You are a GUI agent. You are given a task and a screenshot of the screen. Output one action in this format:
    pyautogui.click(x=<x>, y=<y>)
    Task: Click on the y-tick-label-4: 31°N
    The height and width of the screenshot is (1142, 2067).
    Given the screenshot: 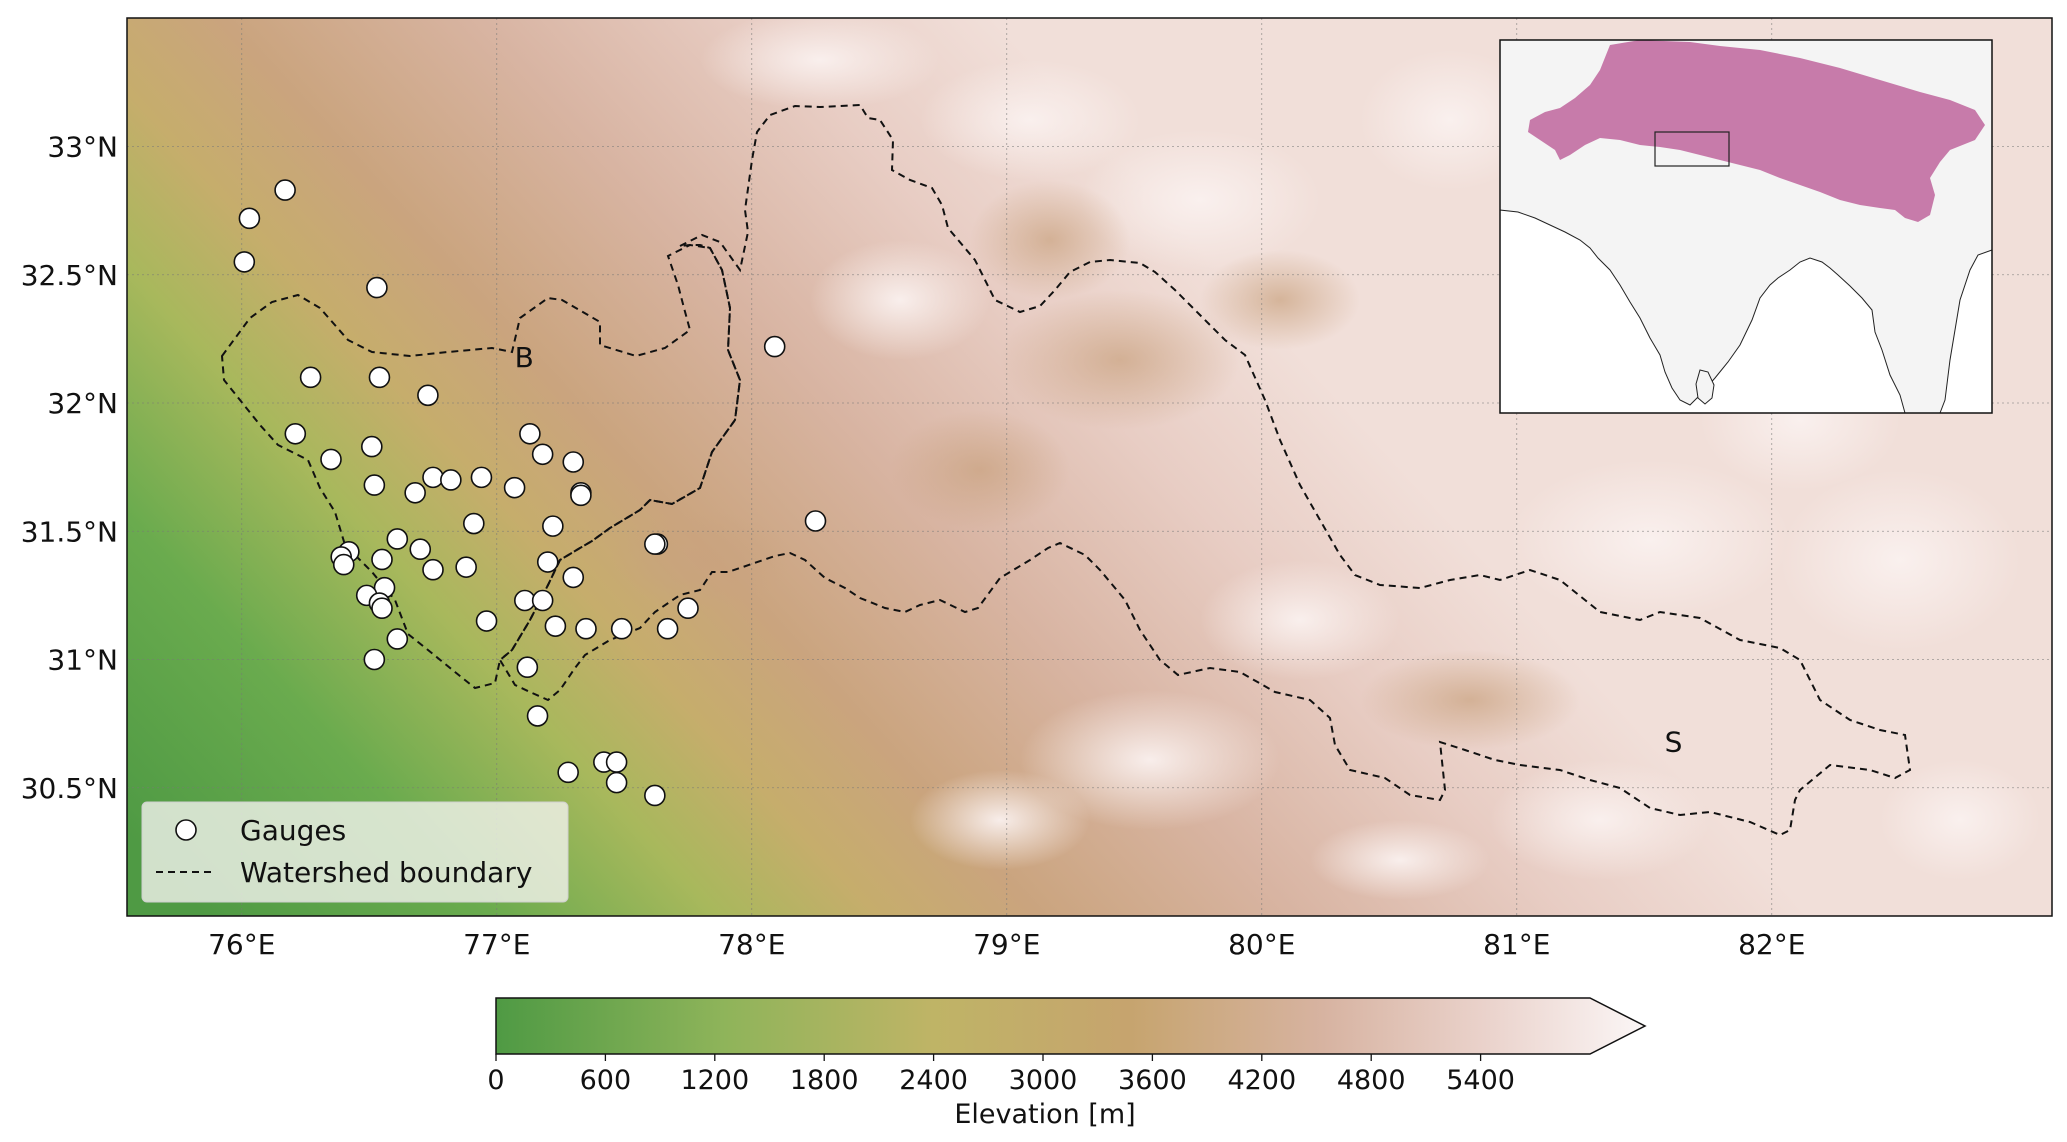 What is the action you would take?
    pyautogui.click(x=82, y=660)
    